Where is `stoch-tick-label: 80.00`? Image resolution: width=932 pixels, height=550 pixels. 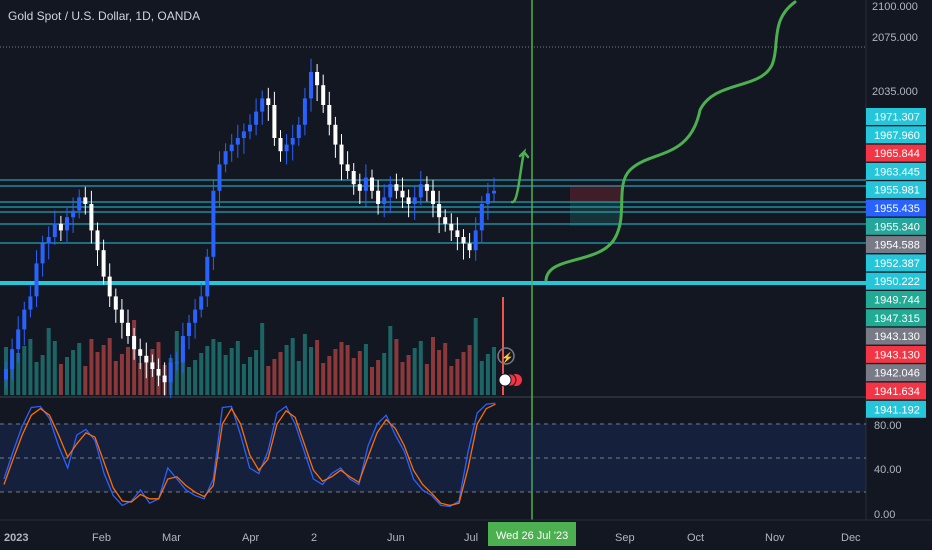
stoch-tick-label: 80.00 is located at coordinates (888, 426).